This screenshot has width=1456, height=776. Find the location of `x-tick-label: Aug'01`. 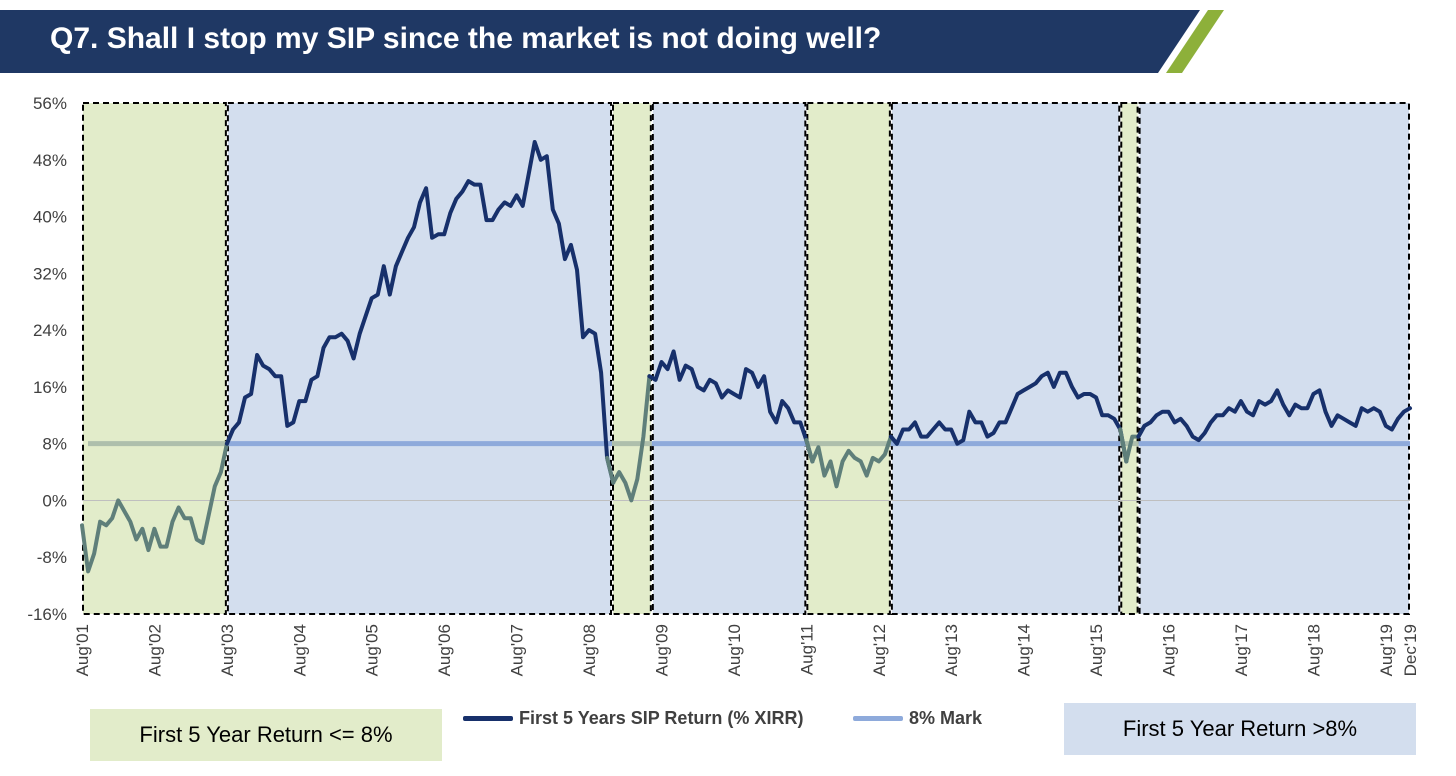

x-tick-label: Aug'01 is located at coordinates (82, 650).